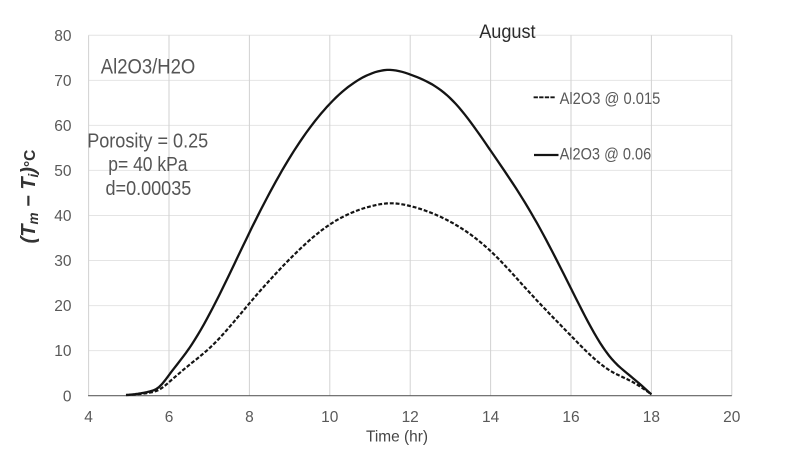  Describe the element at coordinates (148, 165) in the screenshot. I see `svg-text: p= 40 kPa` at that location.